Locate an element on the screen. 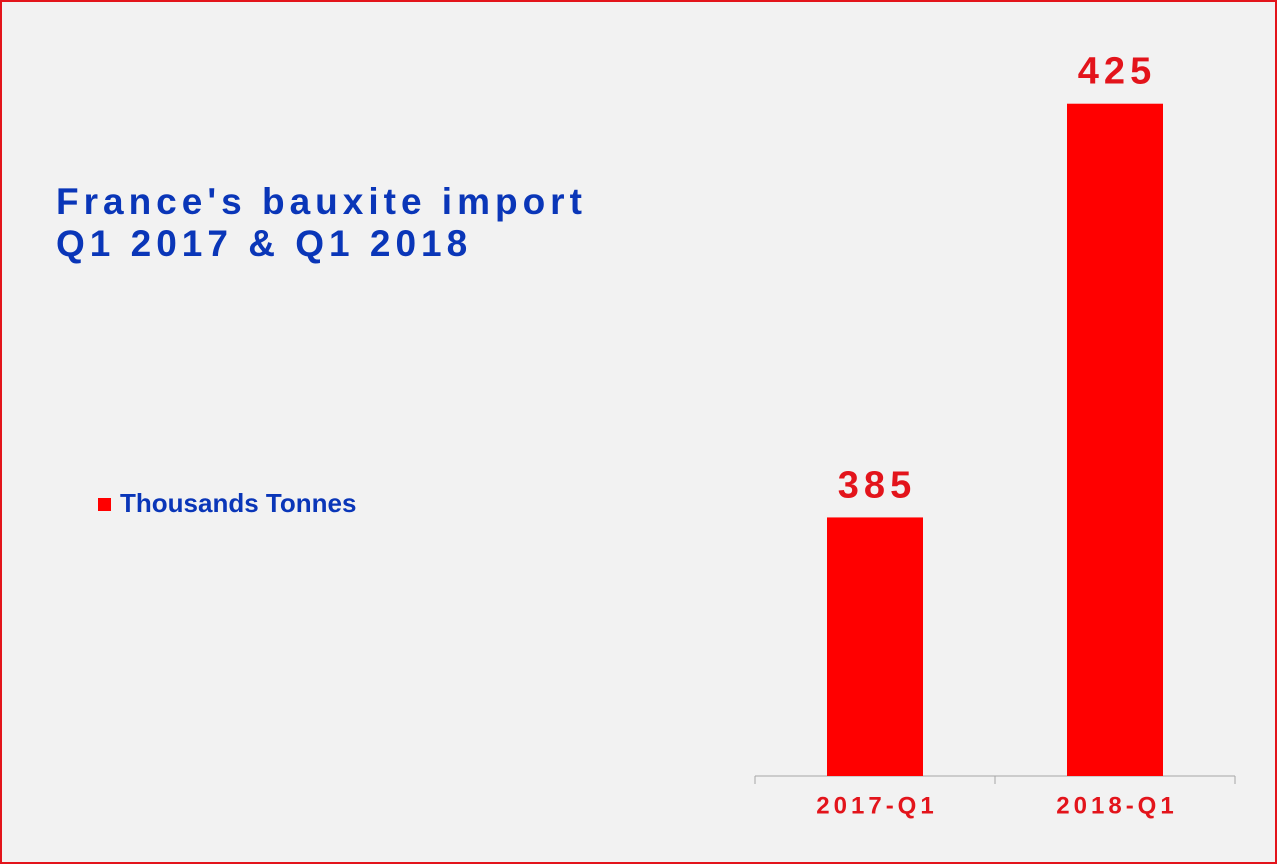  x-tick-label: 2017-Q1 is located at coordinates (876, 805).